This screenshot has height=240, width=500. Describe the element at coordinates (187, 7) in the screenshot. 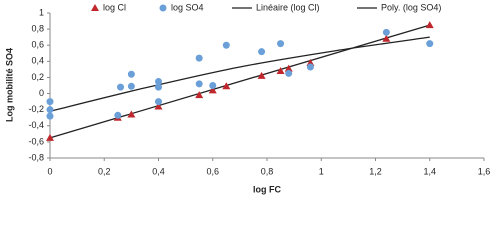

I see `legend-label: log SO4` at that location.